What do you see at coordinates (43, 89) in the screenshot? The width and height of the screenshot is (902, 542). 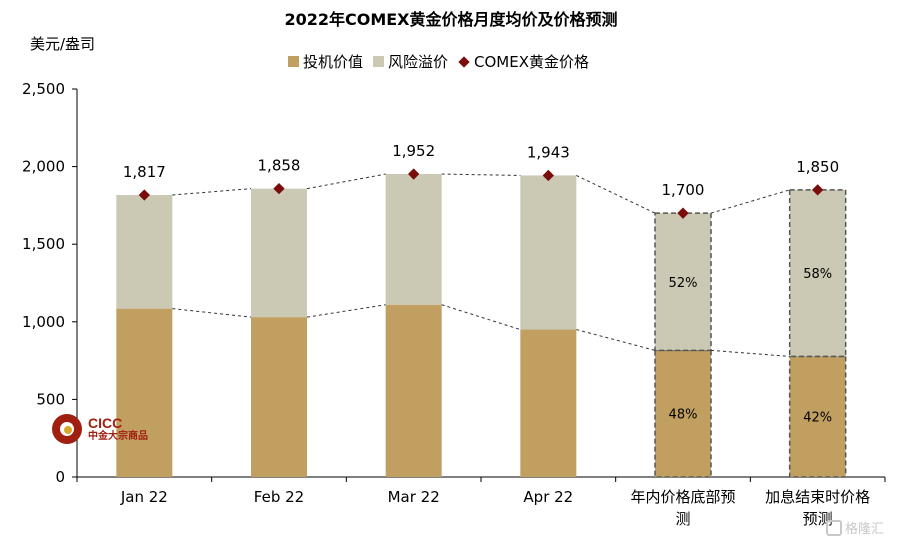 I see `y-tick-label: 2,500` at bounding box center [43, 89].